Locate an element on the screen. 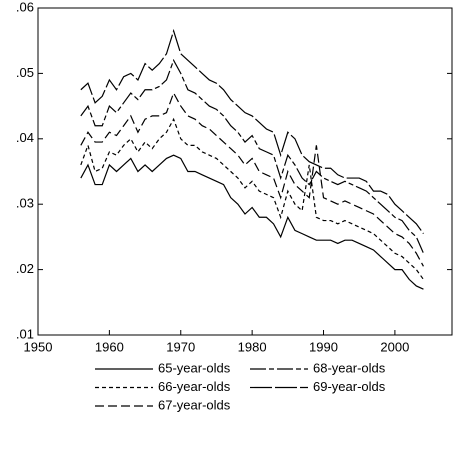 The width and height of the screenshot is (466, 453). legend-label: 67-year-olds is located at coordinates (194, 404).